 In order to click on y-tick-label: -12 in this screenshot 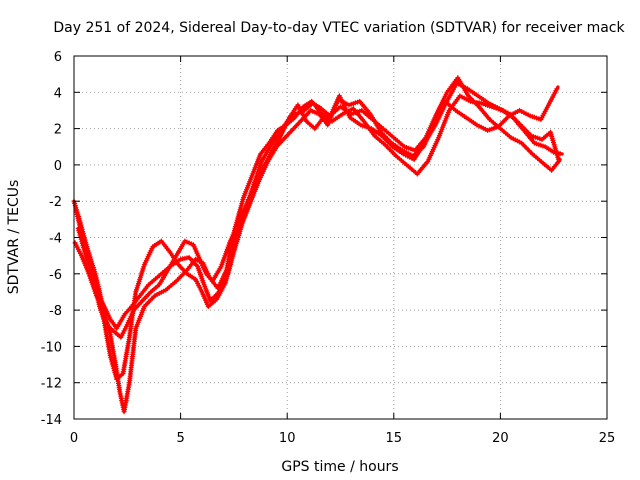, I will do `click(51, 384)`.